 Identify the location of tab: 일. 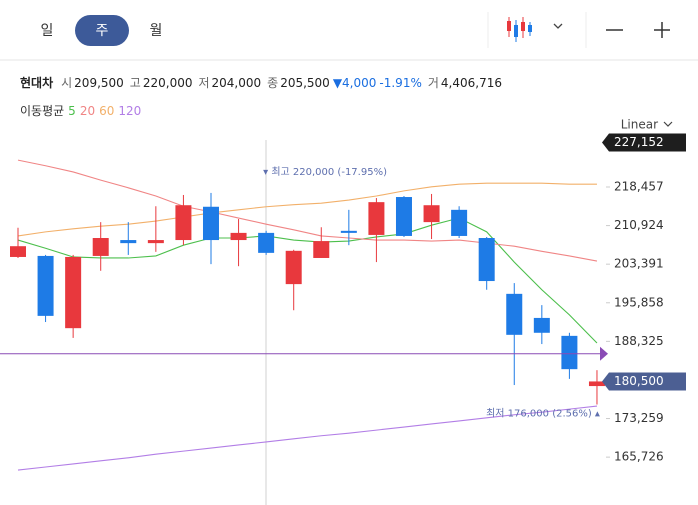
(47, 31).